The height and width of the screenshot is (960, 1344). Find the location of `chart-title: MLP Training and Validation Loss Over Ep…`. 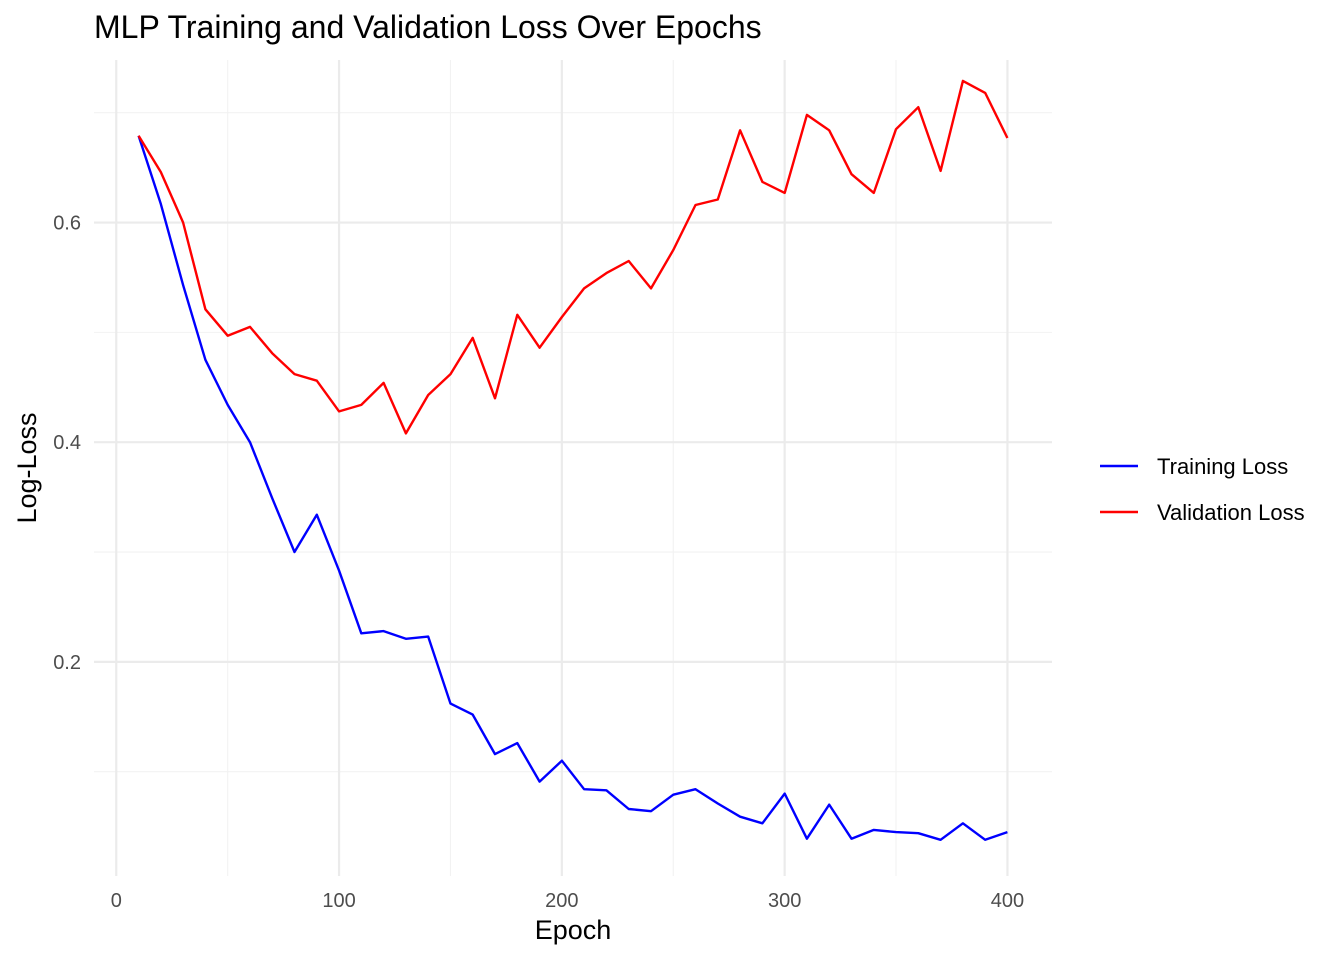

chart-title: MLP Training and Validation Loss Over Ep… is located at coordinates (428, 27).